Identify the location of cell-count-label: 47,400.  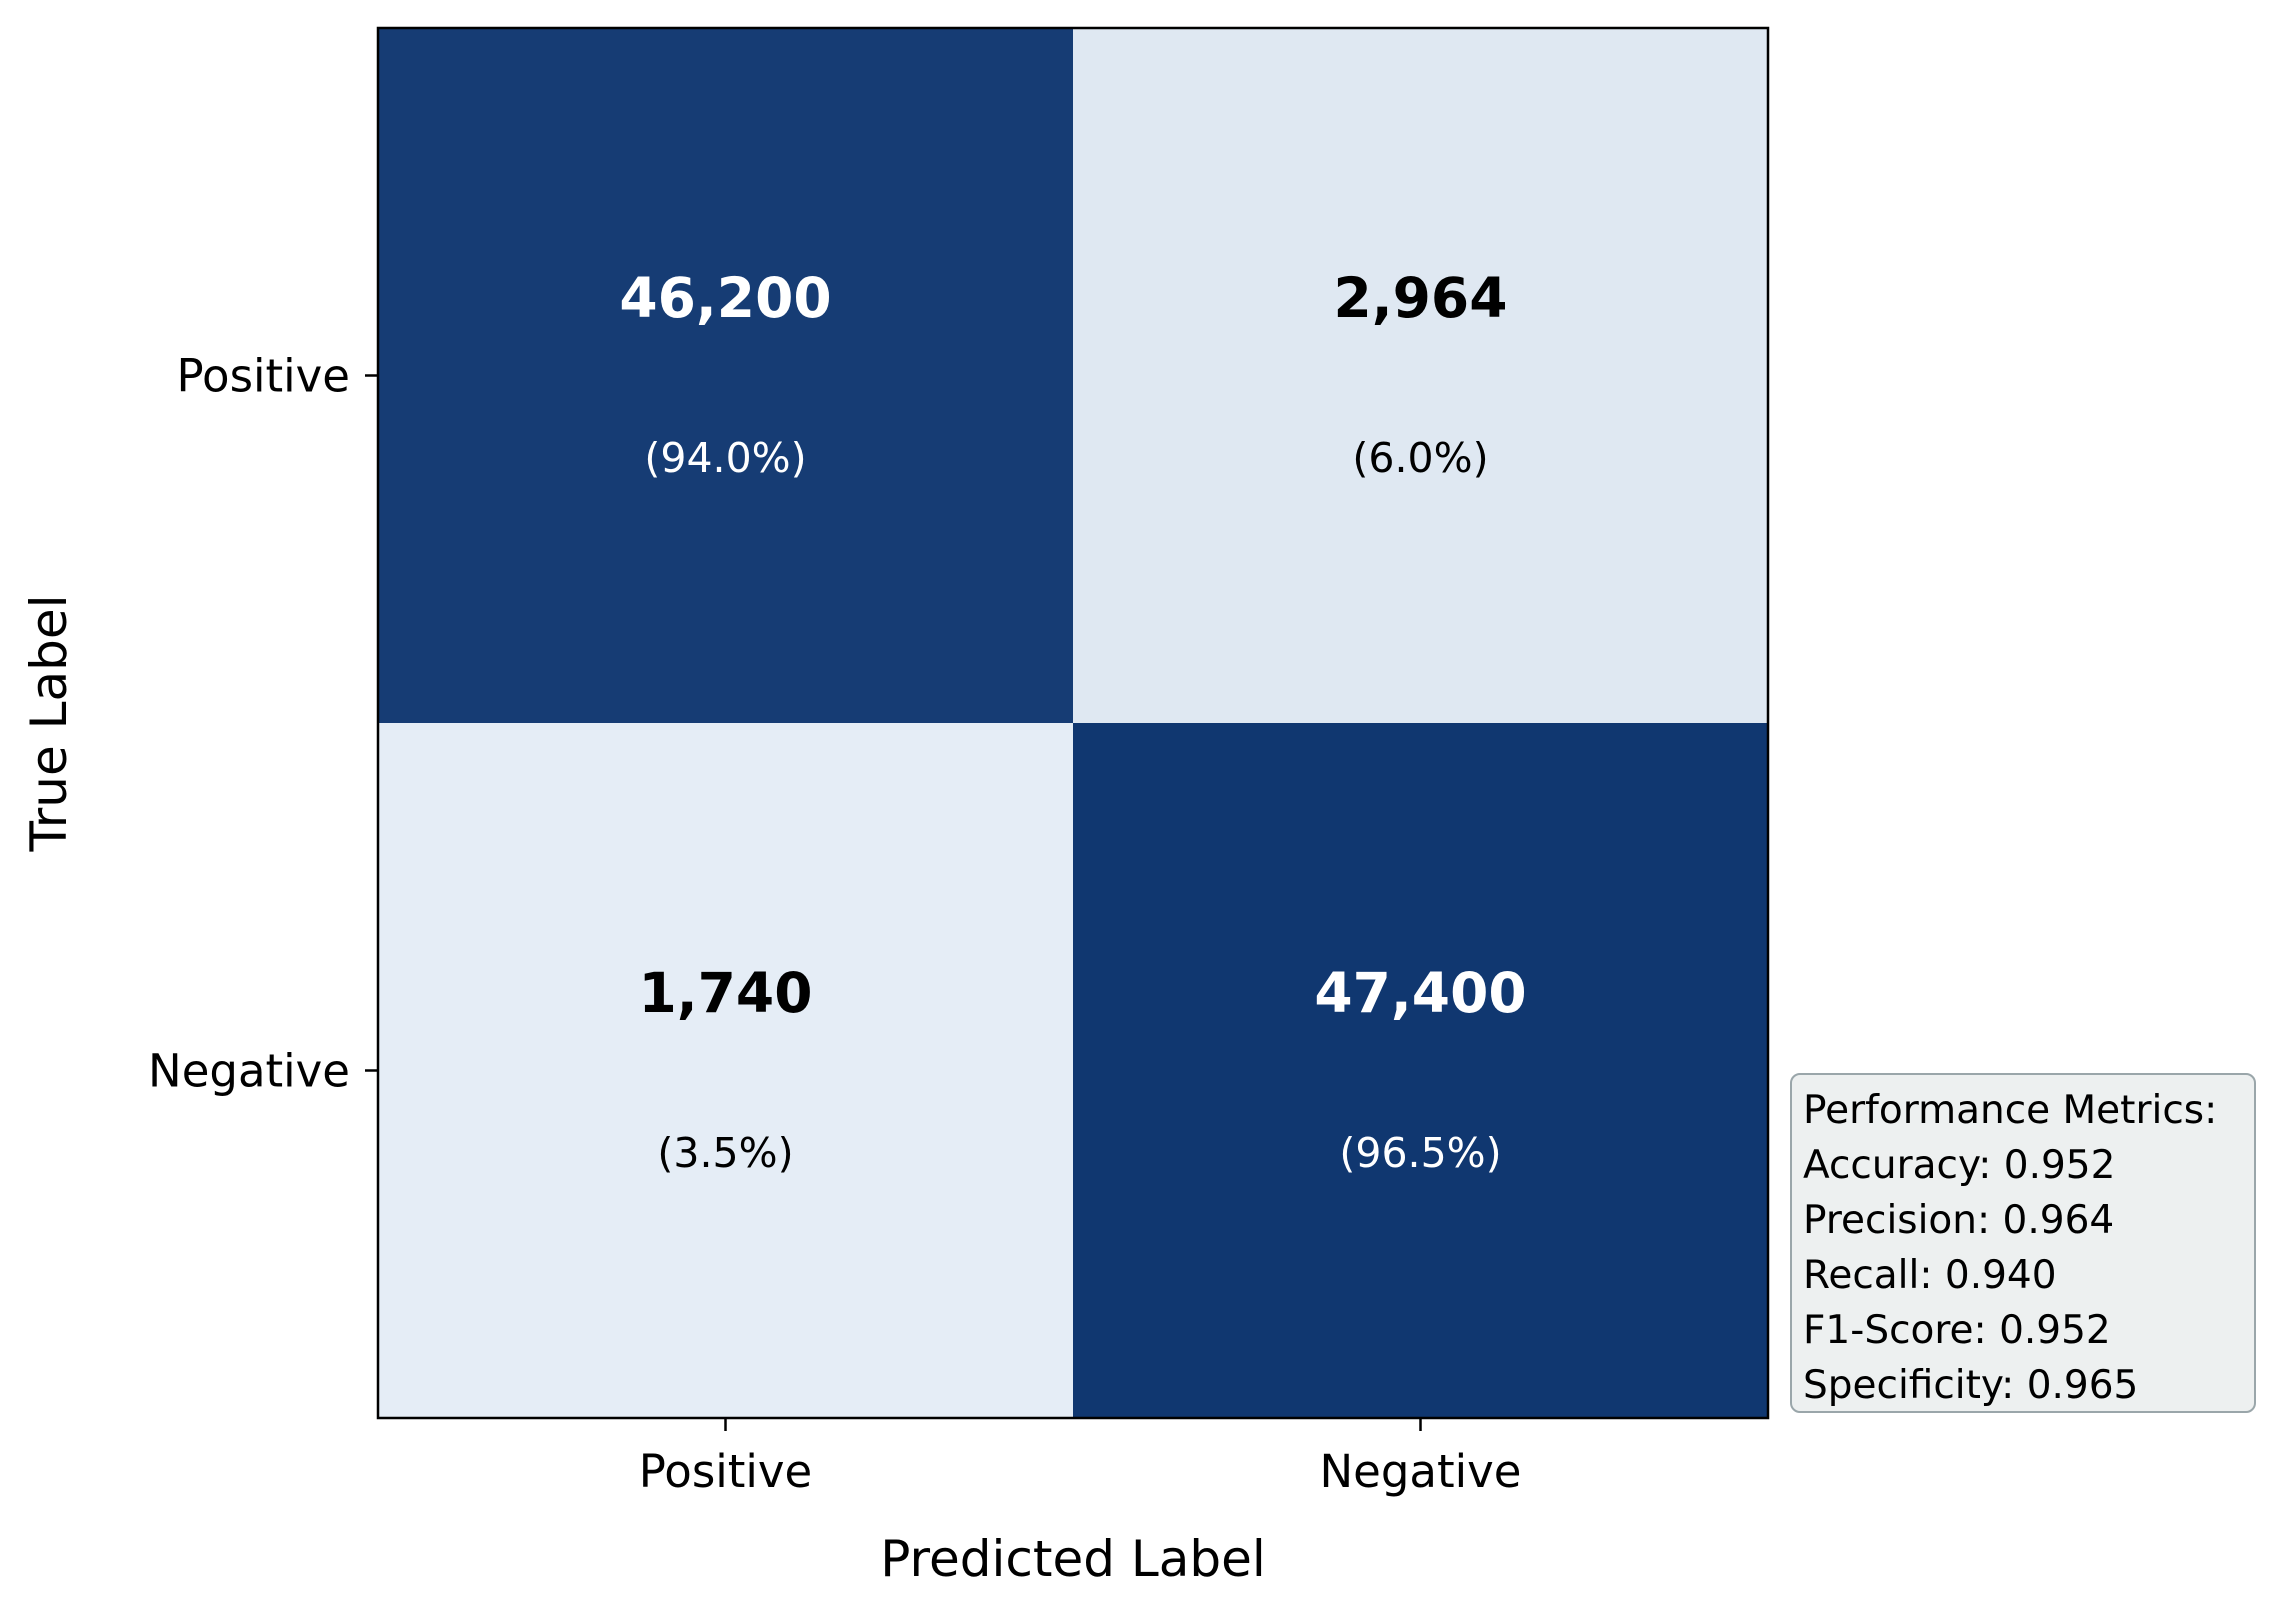
(1420, 993).